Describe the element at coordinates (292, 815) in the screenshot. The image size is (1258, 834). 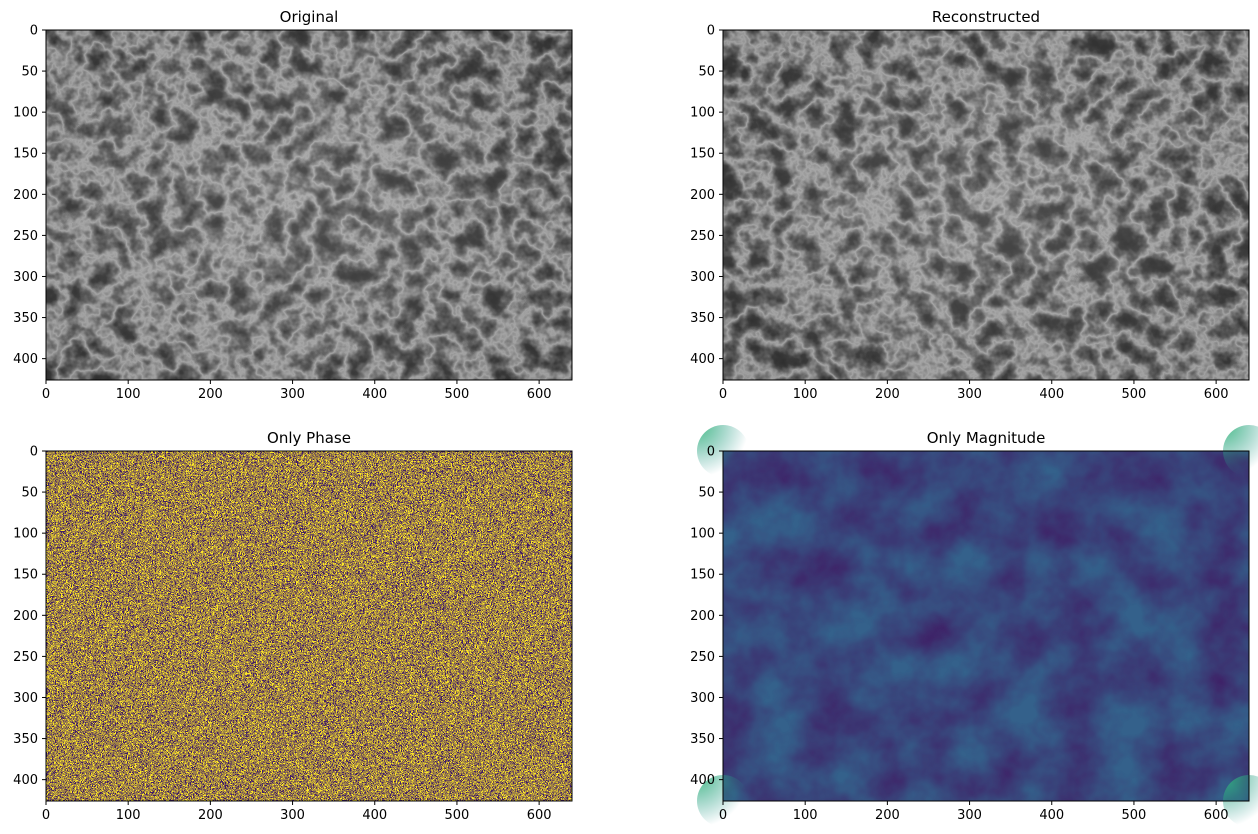
I see `only-phase-xtick-label: 300` at that location.